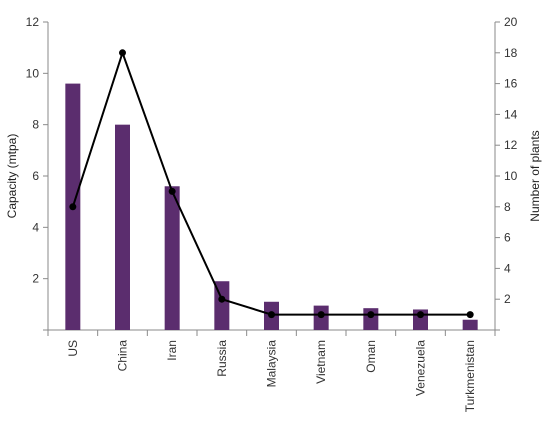 Image resolution: width=547 pixels, height=432 pixels. What do you see at coordinates (272, 364) in the screenshot?
I see `x-tick-label: Malaysia` at bounding box center [272, 364].